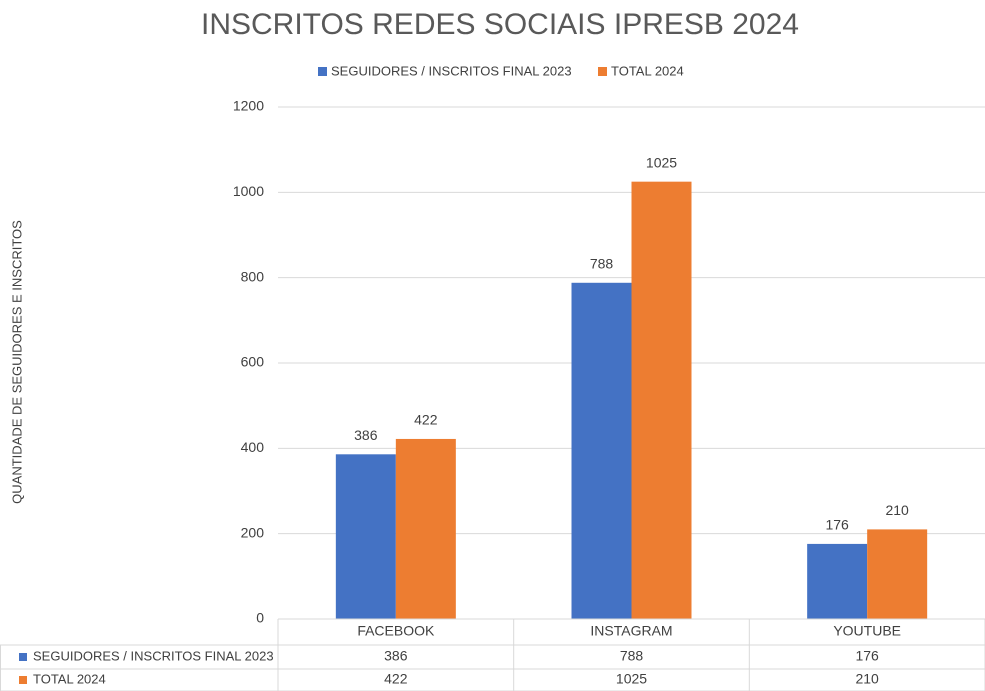 The image size is (985, 691). What do you see at coordinates (897, 510) in the screenshot?
I see `data-label: 210` at bounding box center [897, 510].